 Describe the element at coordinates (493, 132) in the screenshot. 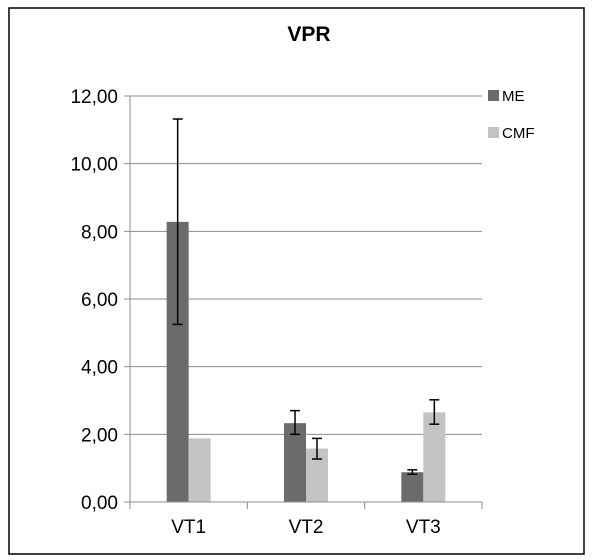

I see `legend-swatch-cmf` at that location.